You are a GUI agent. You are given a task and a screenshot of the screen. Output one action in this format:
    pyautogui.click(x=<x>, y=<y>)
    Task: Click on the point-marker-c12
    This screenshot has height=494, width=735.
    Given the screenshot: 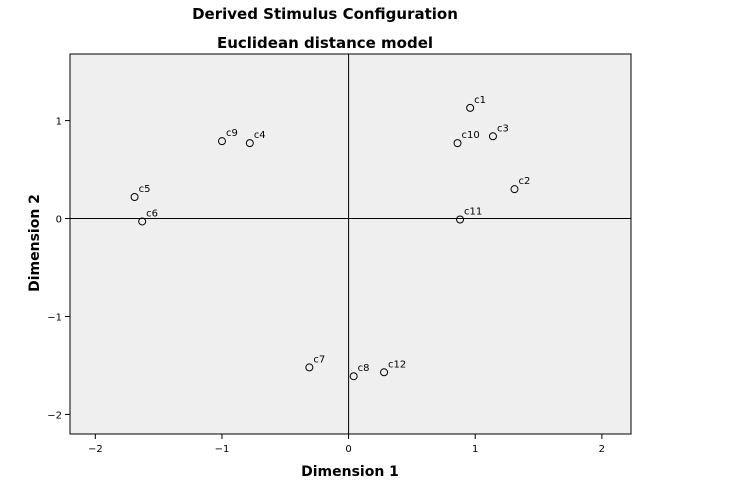 What is the action you would take?
    pyautogui.click(x=384, y=372)
    